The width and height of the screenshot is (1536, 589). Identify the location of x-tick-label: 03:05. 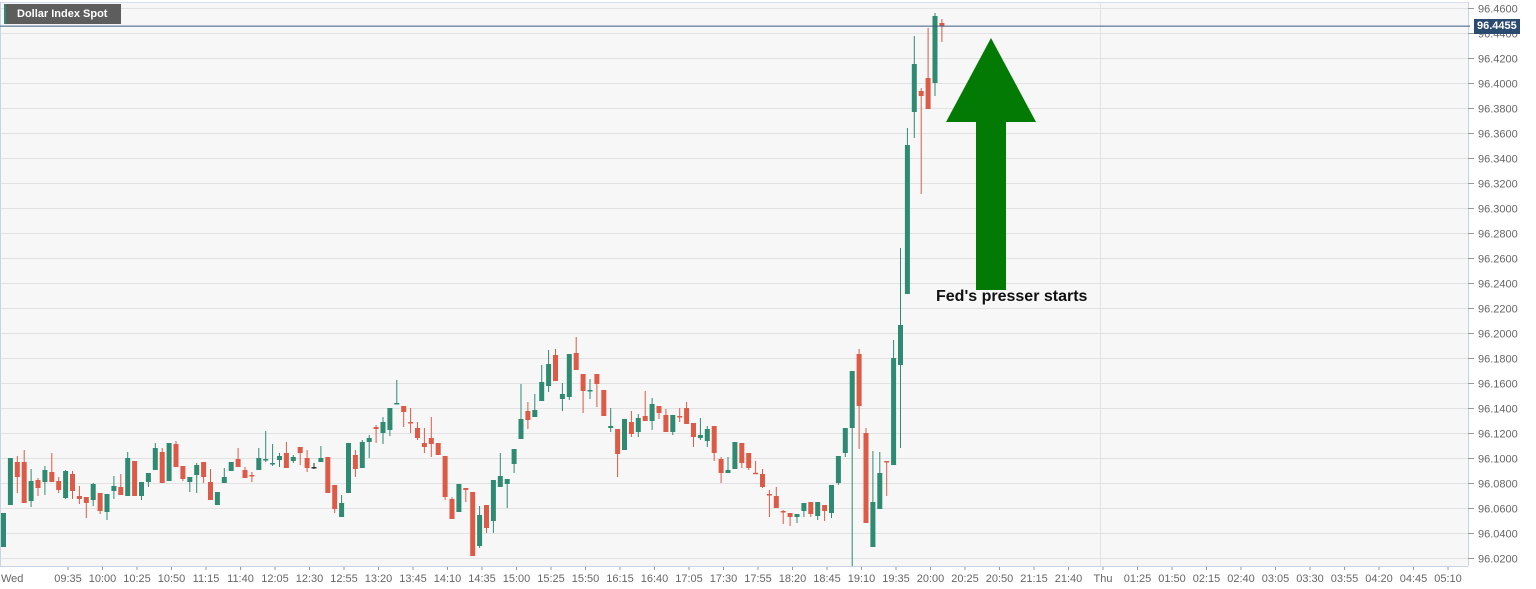
(1276, 579).